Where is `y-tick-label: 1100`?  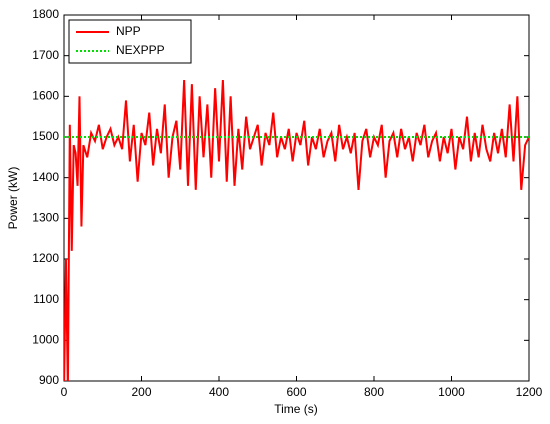 y-tick-label: 1100 is located at coordinates (46, 299).